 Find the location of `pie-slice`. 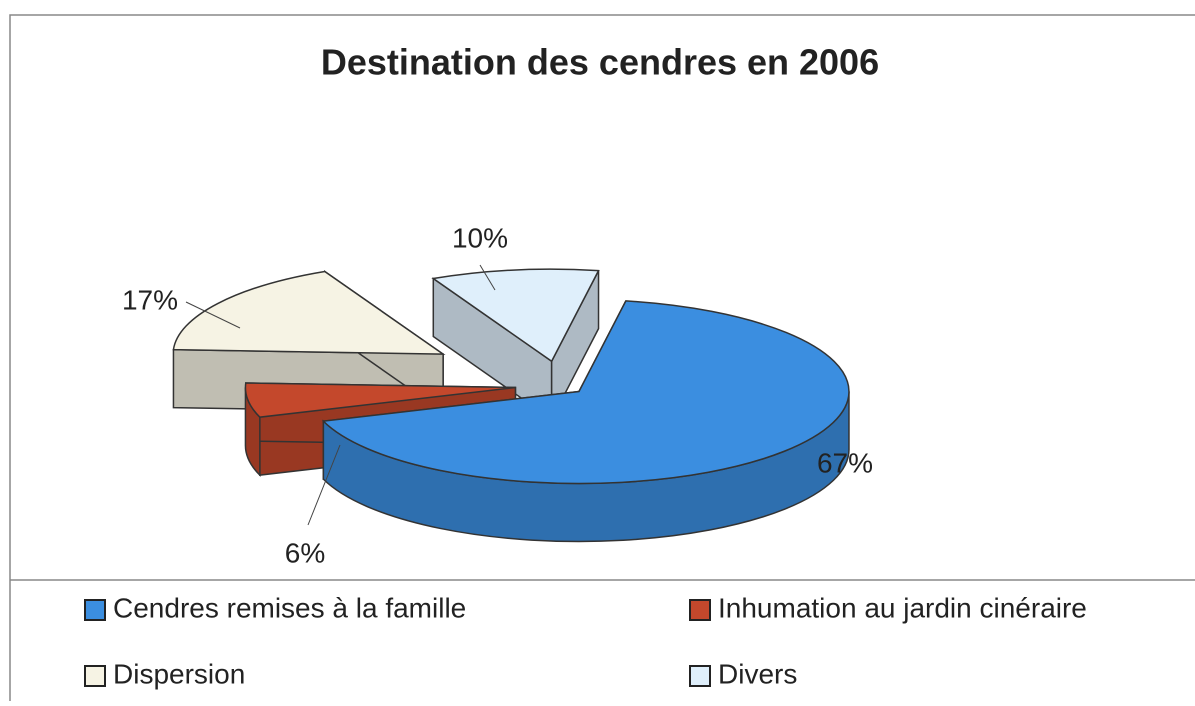

pie-slice is located at coordinates (515, 344).